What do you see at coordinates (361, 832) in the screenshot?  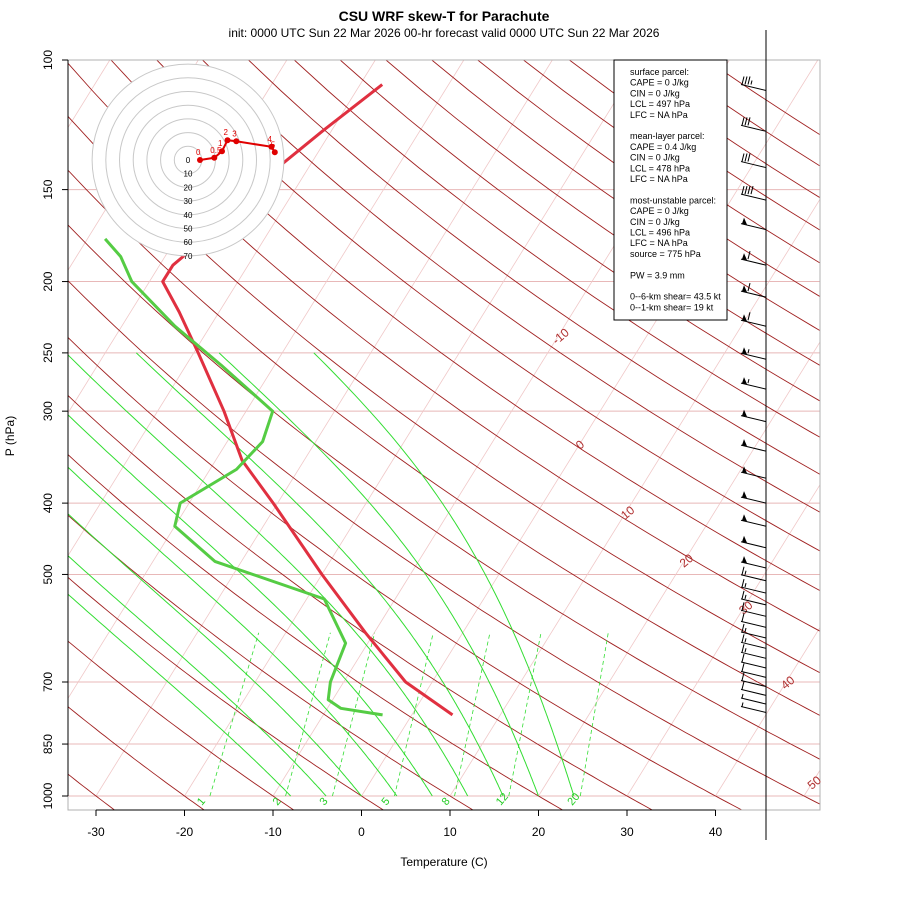 I see `x-tick-label: 0` at bounding box center [361, 832].